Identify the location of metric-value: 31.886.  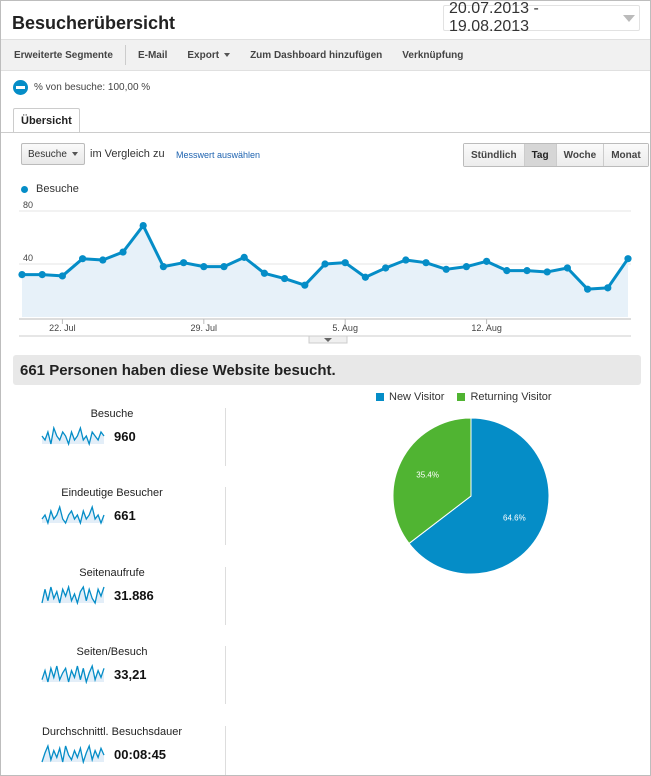
(134, 595).